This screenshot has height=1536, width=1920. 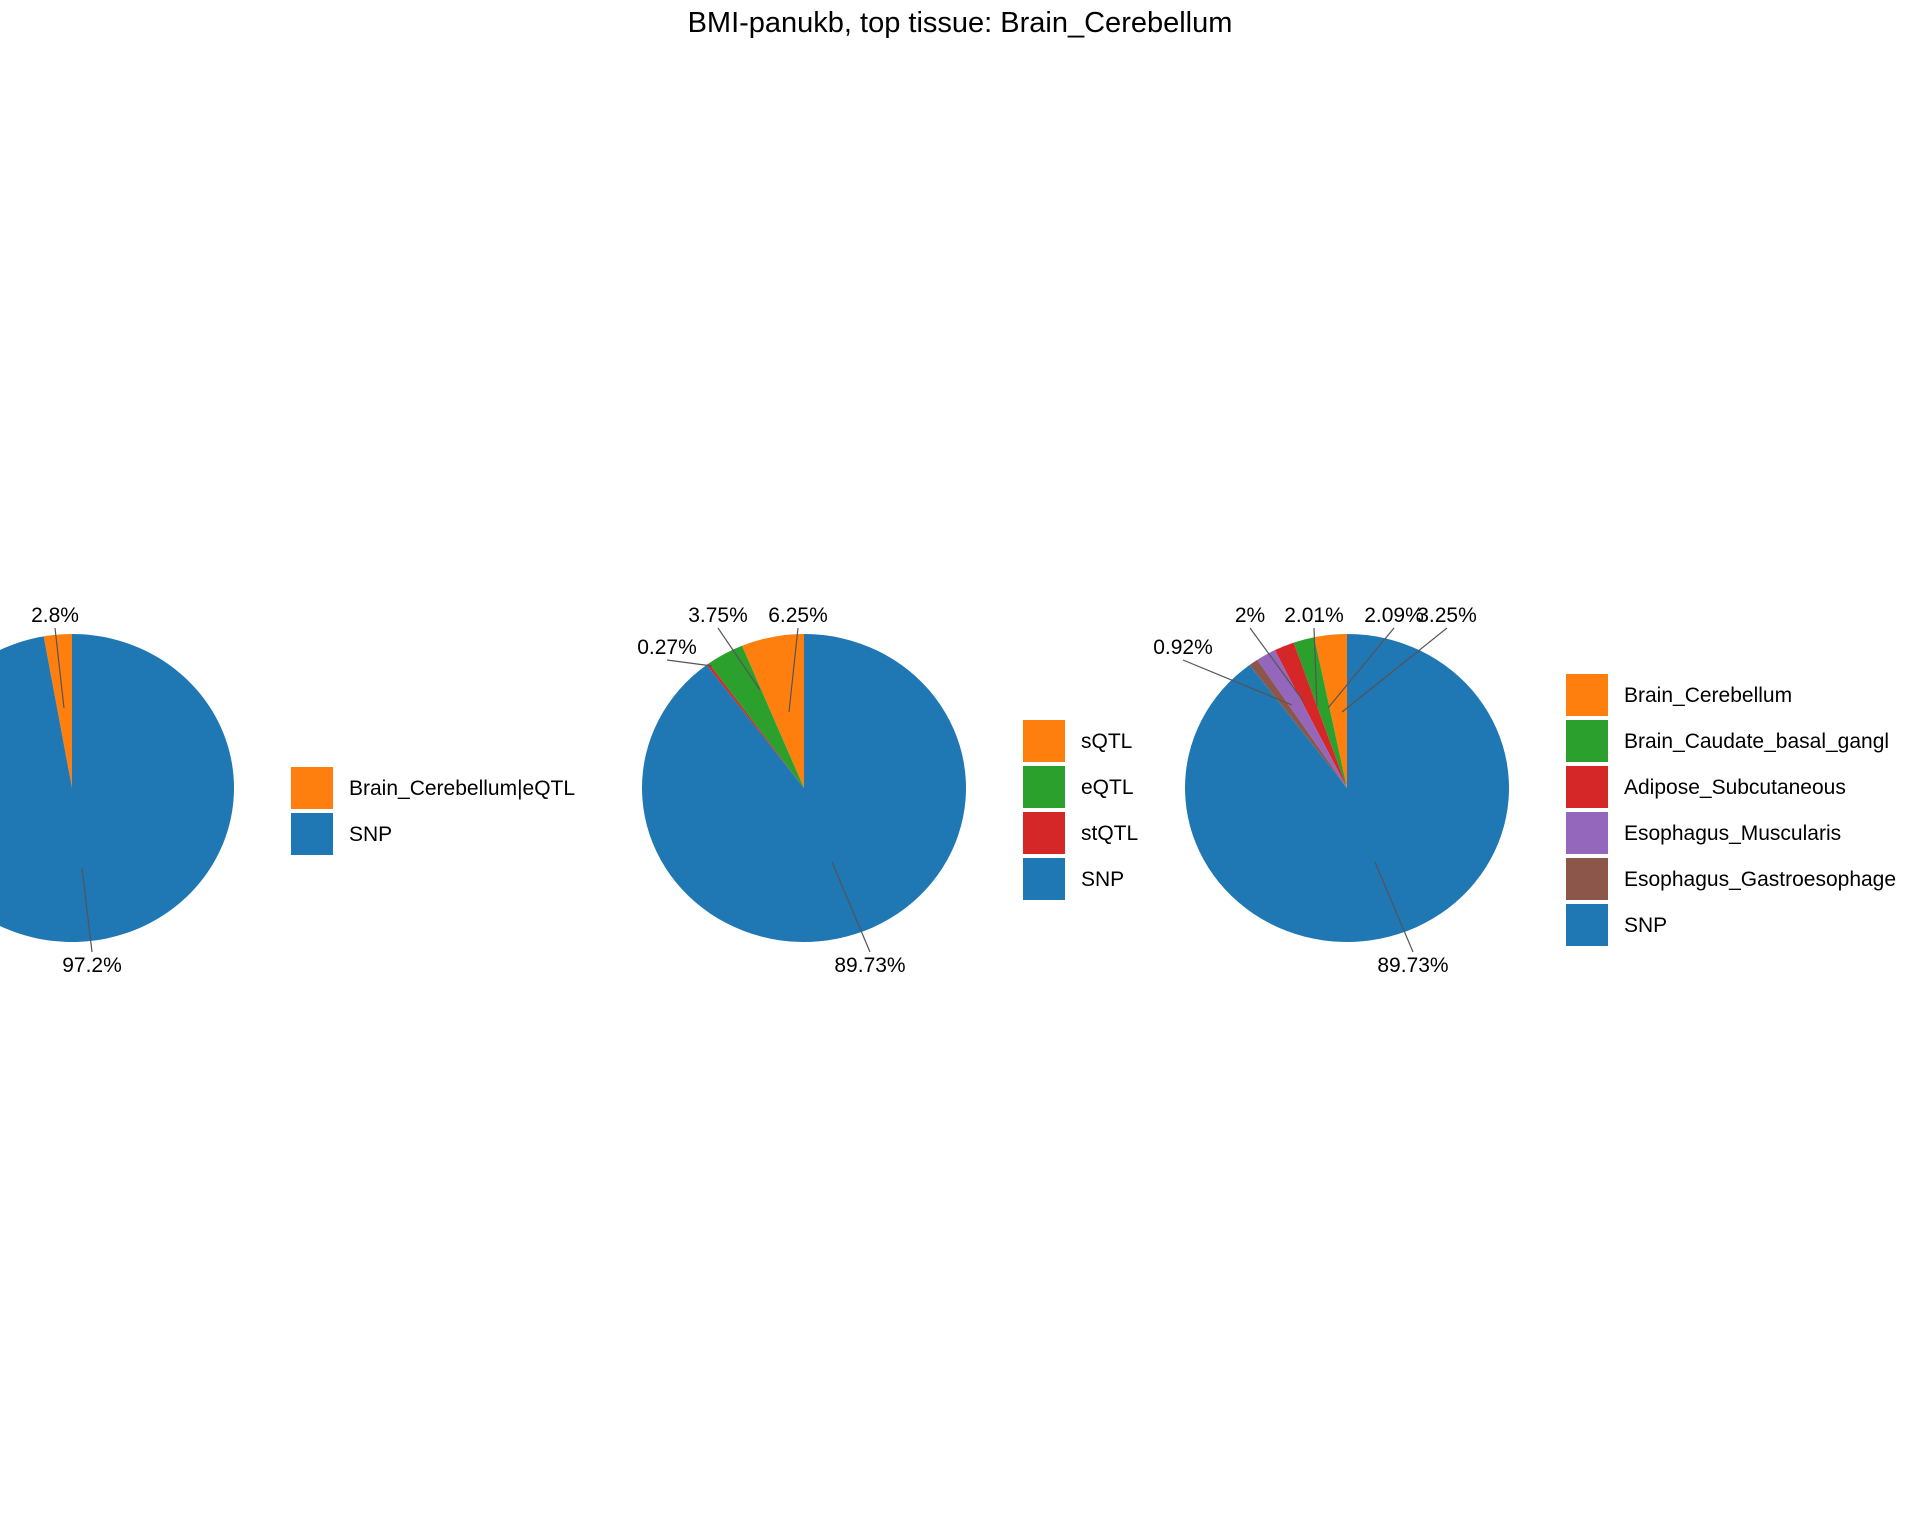 I want to click on pie-chart-1: 2.8% 97.2% Brain_Cerebellum|eQTL SNP, so click(x=287, y=790).